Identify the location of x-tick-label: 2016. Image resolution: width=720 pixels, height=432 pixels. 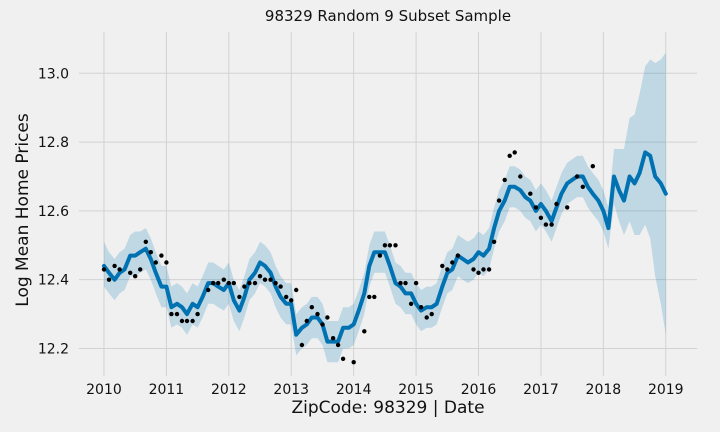
(479, 390).